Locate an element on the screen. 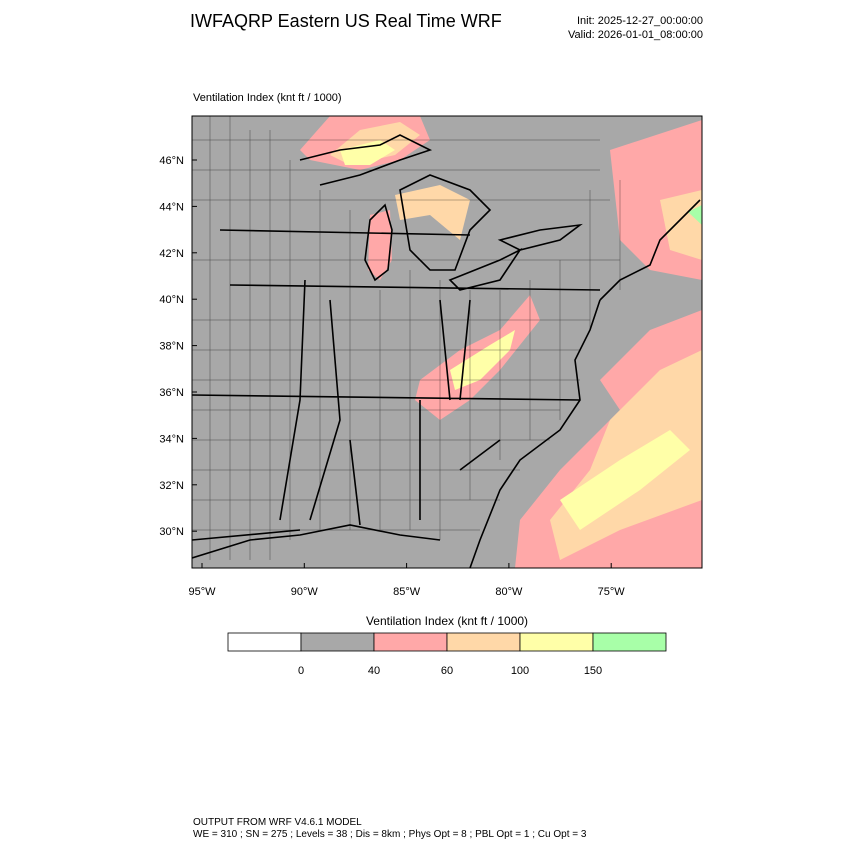 The height and width of the screenshot is (850, 850). lon-label: 80°W is located at coordinates (509, 592).